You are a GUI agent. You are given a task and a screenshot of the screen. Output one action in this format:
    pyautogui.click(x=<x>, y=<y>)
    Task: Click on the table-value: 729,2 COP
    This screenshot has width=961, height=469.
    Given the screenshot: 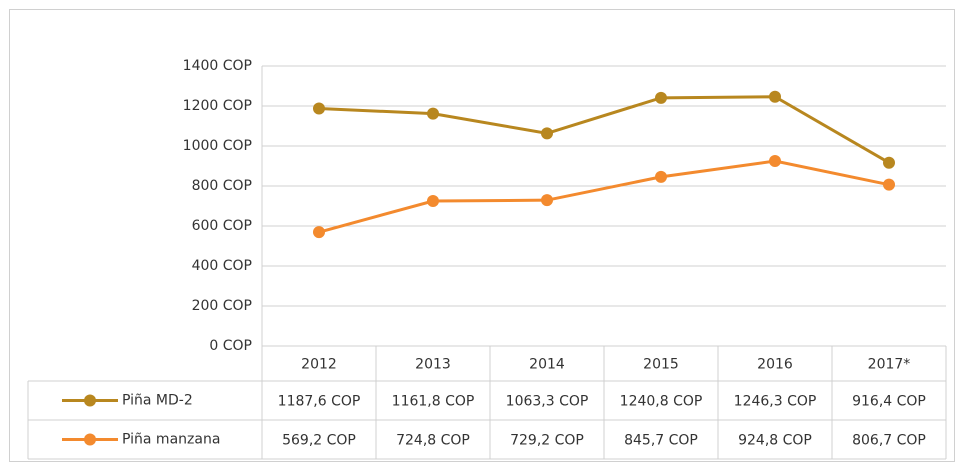 What is the action you would take?
    pyautogui.click(x=547, y=441)
    